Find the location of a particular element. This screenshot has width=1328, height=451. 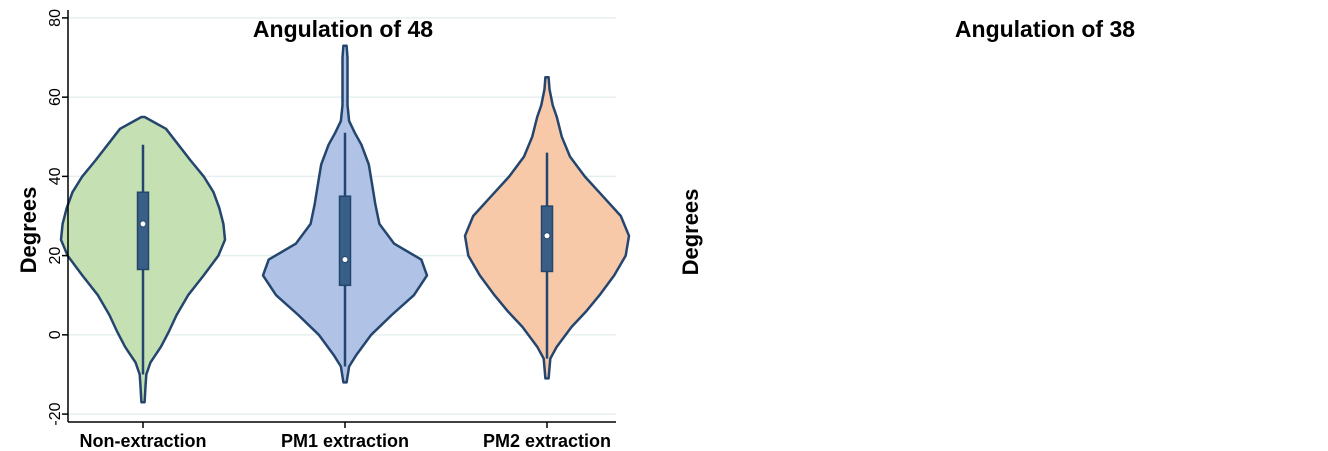

x-tick-label: Non-extraction is located at coordinates (142, 441).